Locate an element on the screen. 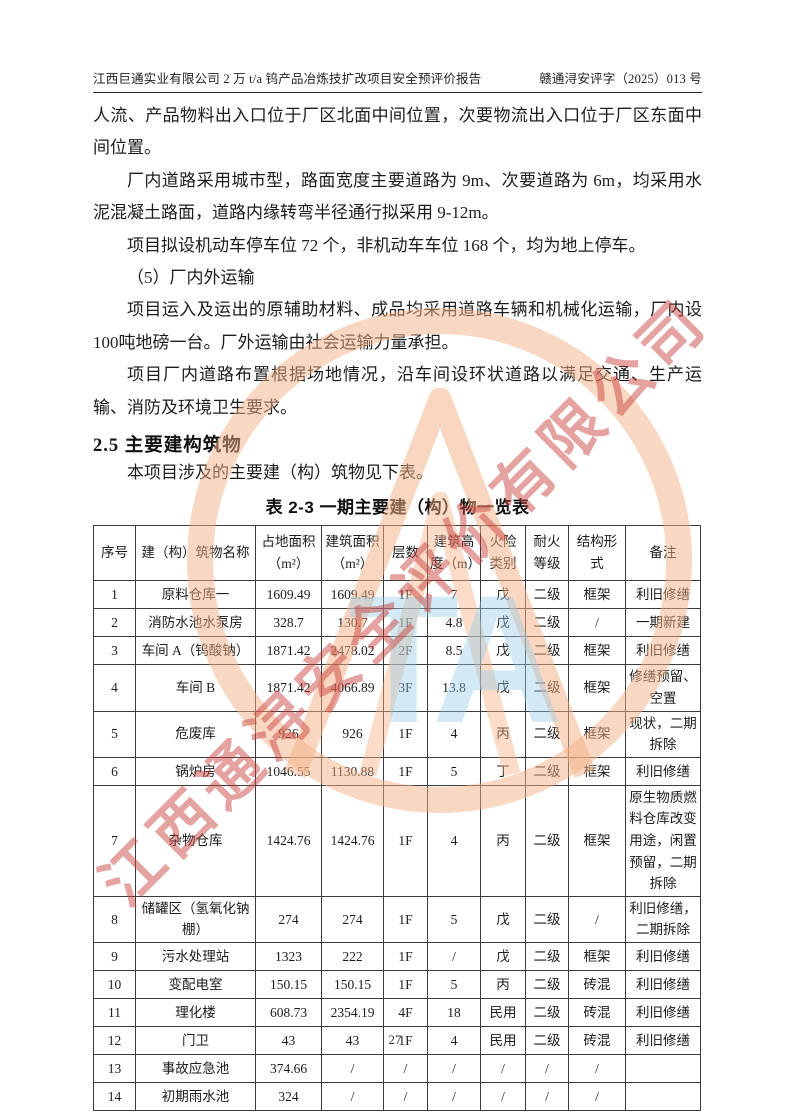 Image resolution: width=790 pixels, height=1117 pixels. table-row: 12 门卫 43 43 1F 4 民用 二级 砖混 利旧修缮 is located at coordinates (397, 1040).